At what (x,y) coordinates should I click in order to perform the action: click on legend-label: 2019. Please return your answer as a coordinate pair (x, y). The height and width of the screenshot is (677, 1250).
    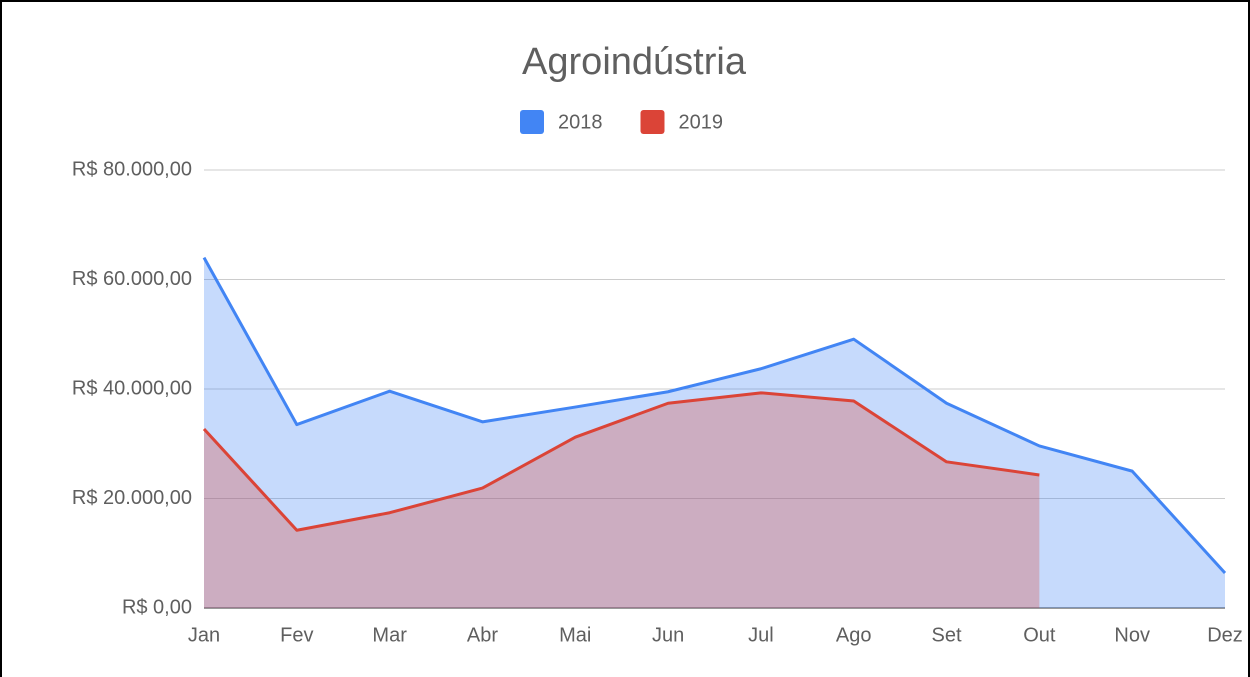
    Looking at the image, I should click on (701, 122).